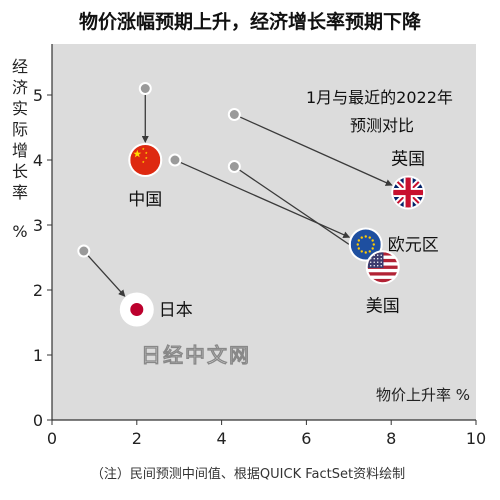 This screenshot has width=500, height=500. Describe the element at coordinates (38, 290) in the screenshot. I see `y-tick-label: 2` at that location.